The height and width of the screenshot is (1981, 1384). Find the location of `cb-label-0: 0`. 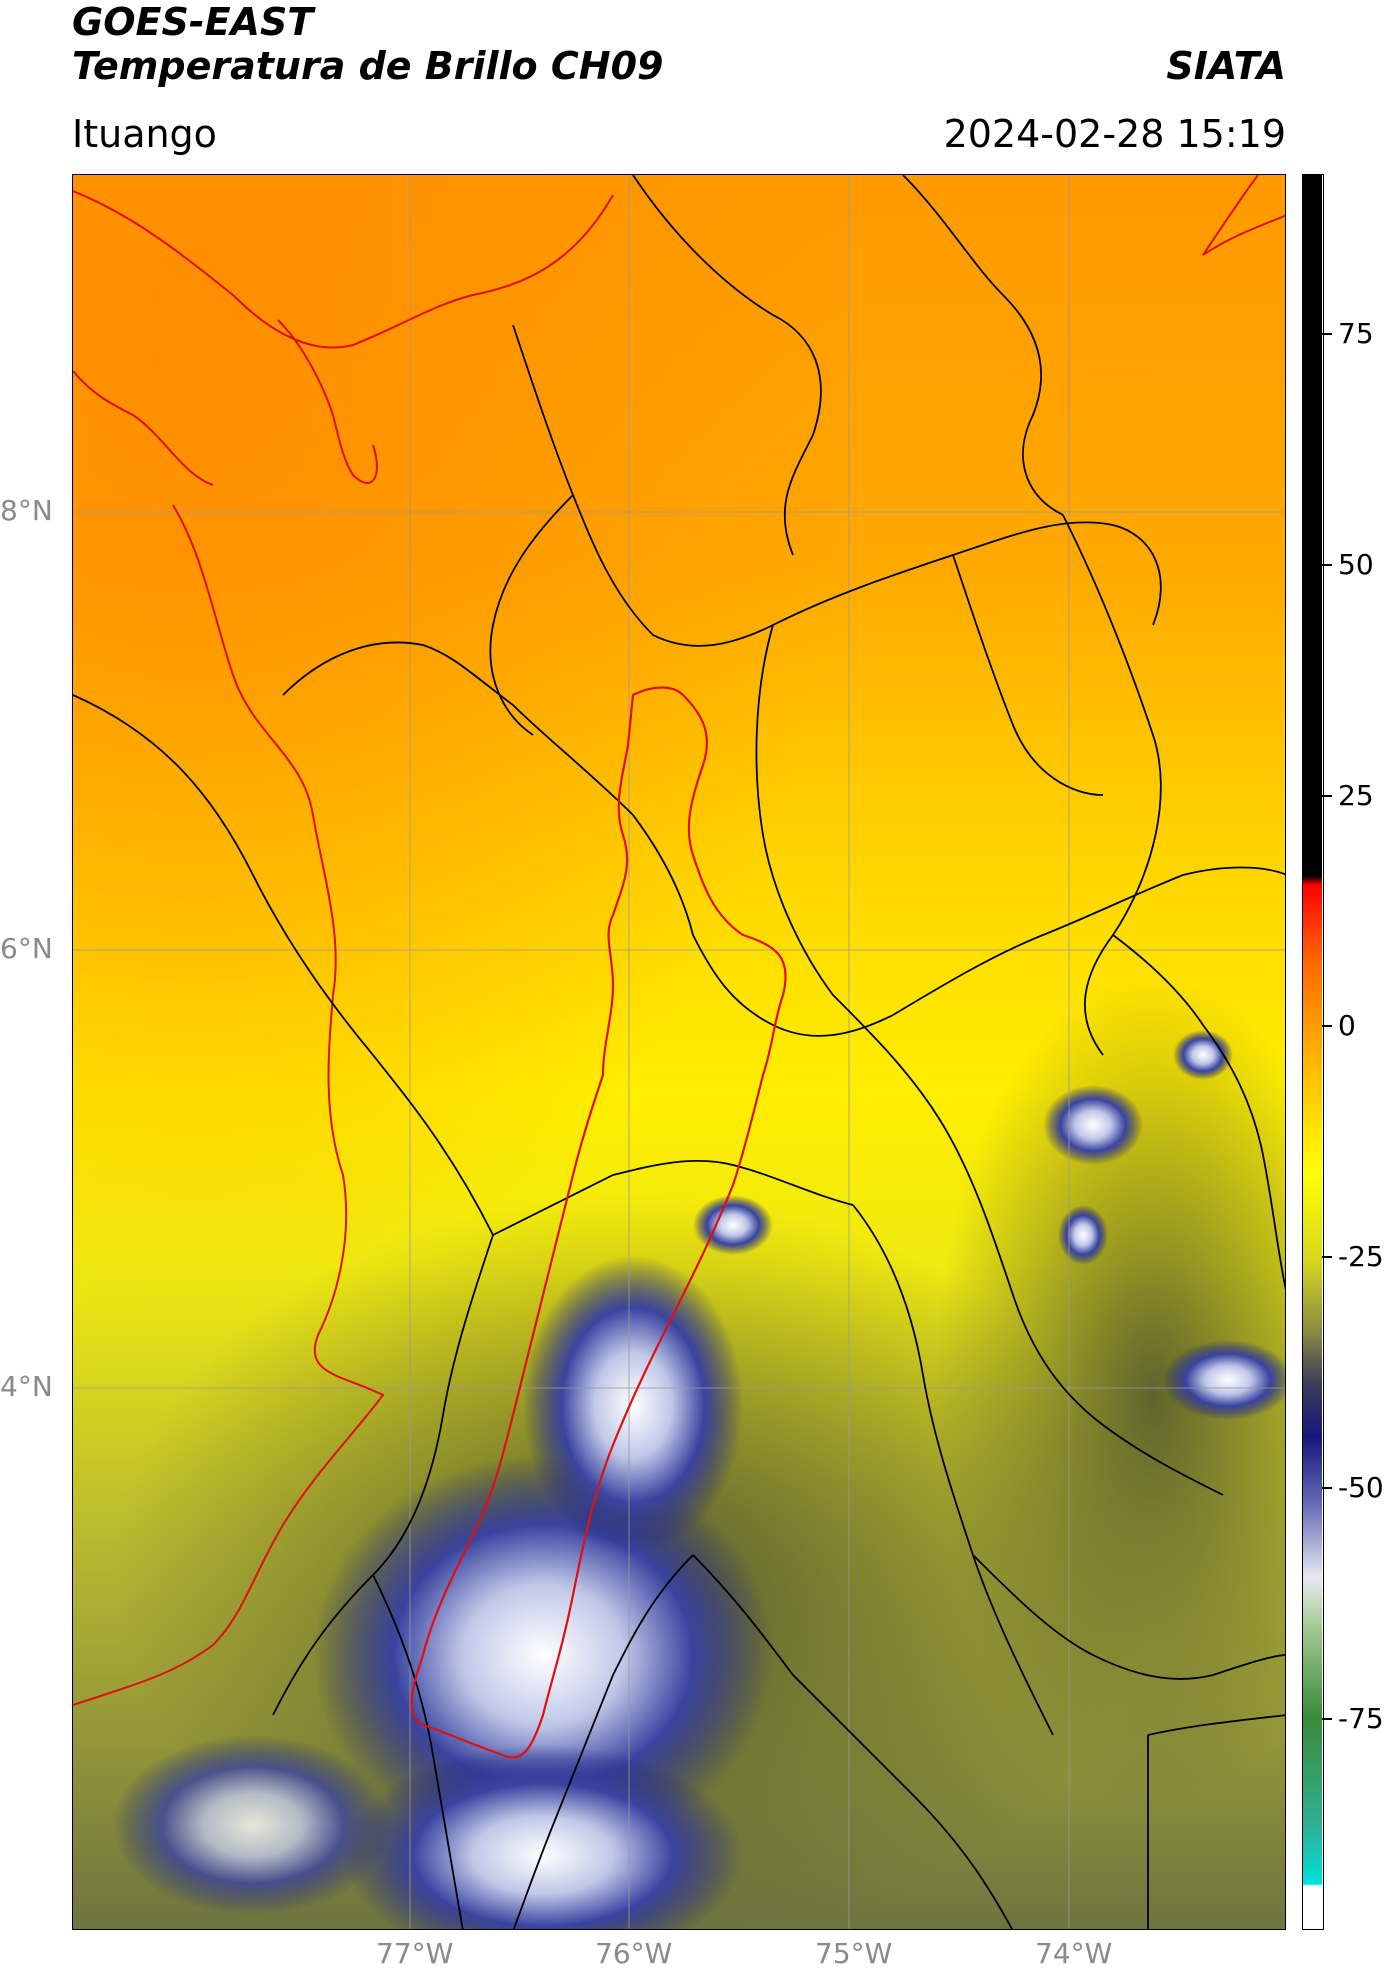

cb-label-0: 0 is located at coordinates (1347, 1025).